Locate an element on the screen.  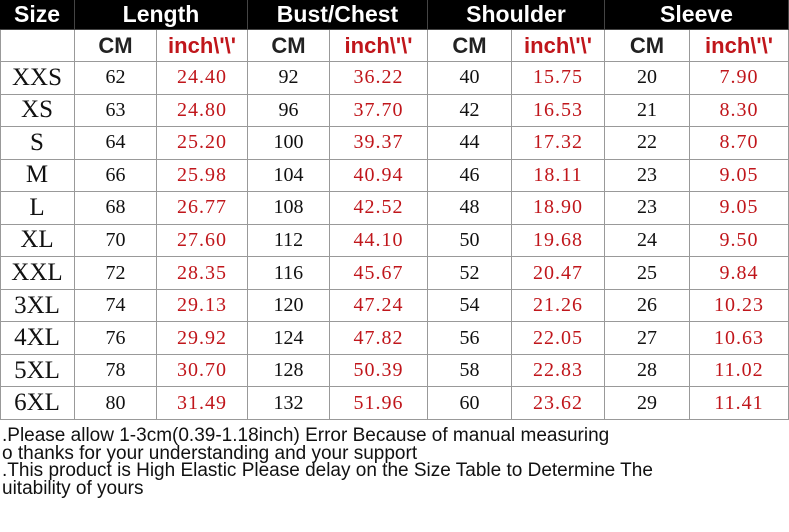
subheader-cell is located at coordinates (37, 46).